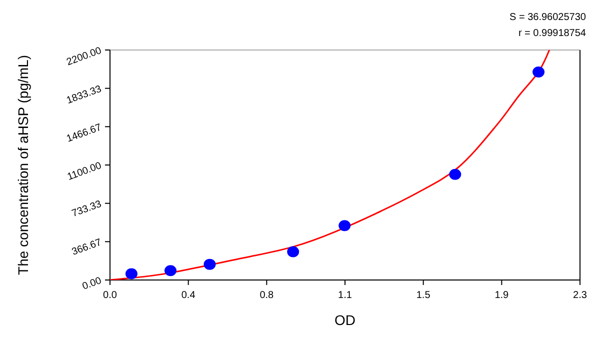 The image size is (600, 337). What do you see at coordinates (188, 295) in the screenshot?
I see `x-tick-label: 0.4` at bounding box center [188, 295].